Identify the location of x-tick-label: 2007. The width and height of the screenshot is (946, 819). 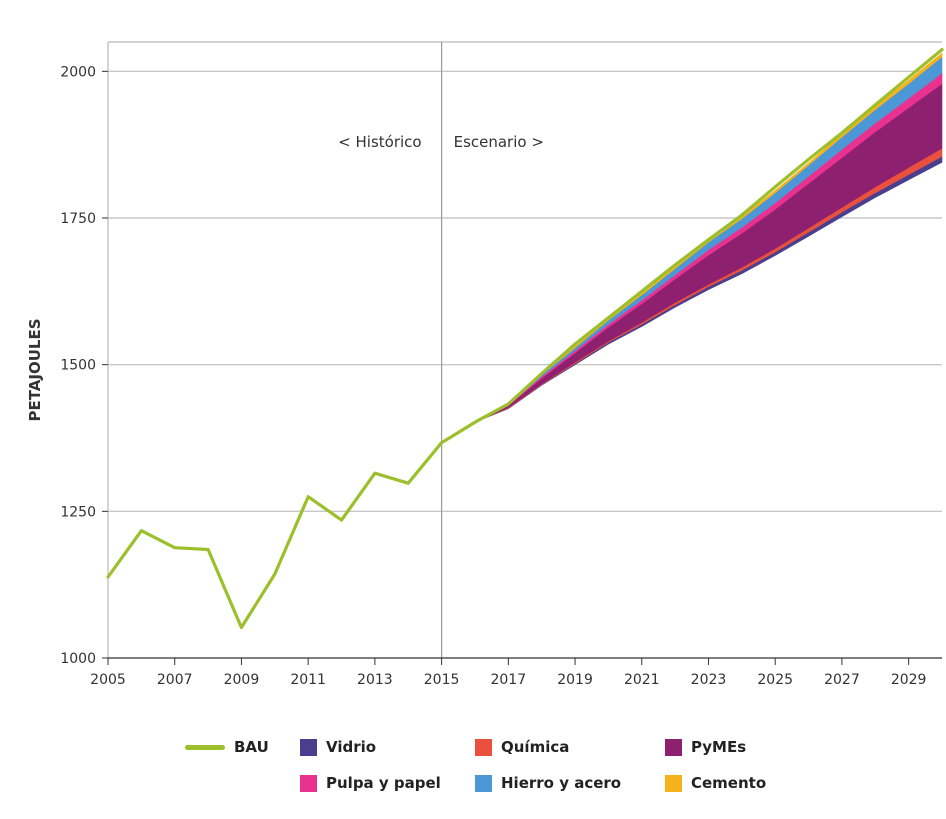
(175, 680).